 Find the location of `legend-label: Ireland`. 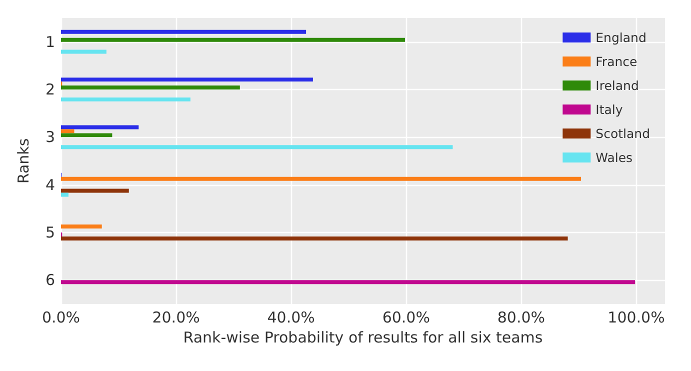

legend-label: Ireland is located at coordinates (617, 85).